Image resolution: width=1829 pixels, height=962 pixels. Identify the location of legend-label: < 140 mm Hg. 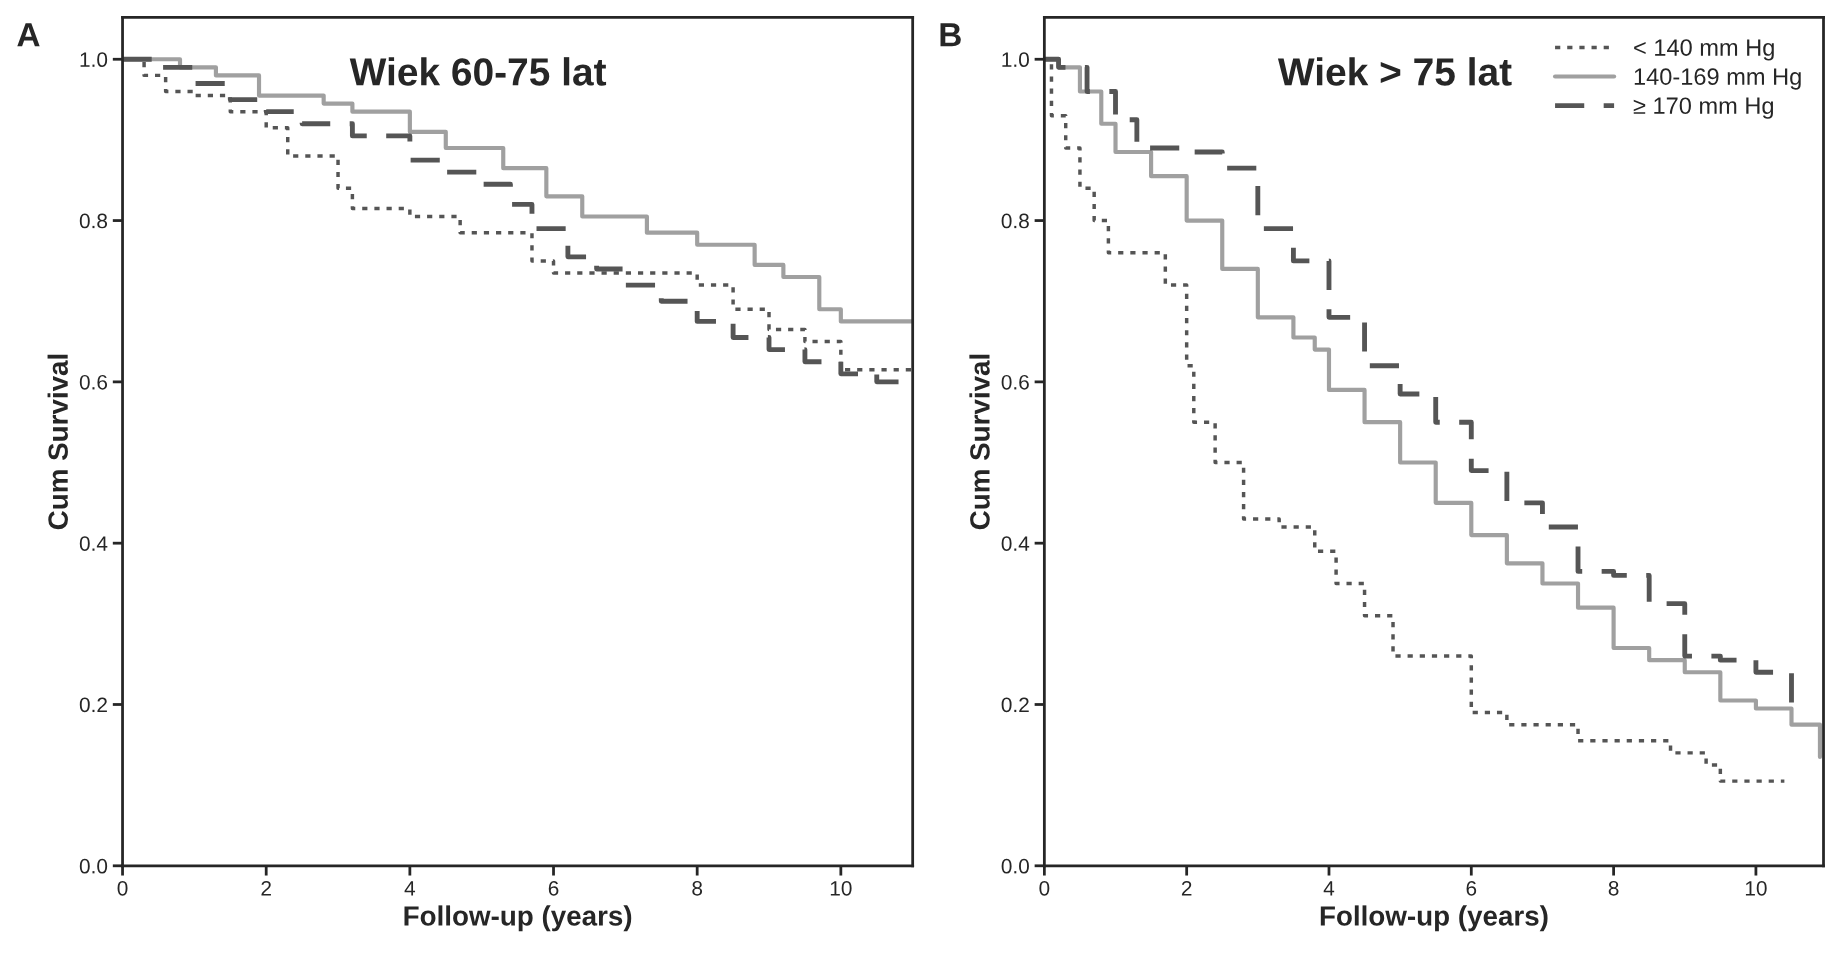
(1704, 50).